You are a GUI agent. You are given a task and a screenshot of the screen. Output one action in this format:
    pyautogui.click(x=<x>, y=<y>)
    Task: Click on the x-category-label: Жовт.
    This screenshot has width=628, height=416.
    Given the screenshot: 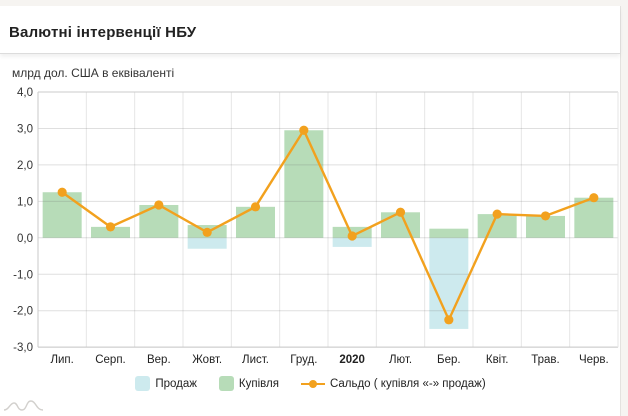 What is the action you would take?
    pyautogui.click(x=207, y=360)
    